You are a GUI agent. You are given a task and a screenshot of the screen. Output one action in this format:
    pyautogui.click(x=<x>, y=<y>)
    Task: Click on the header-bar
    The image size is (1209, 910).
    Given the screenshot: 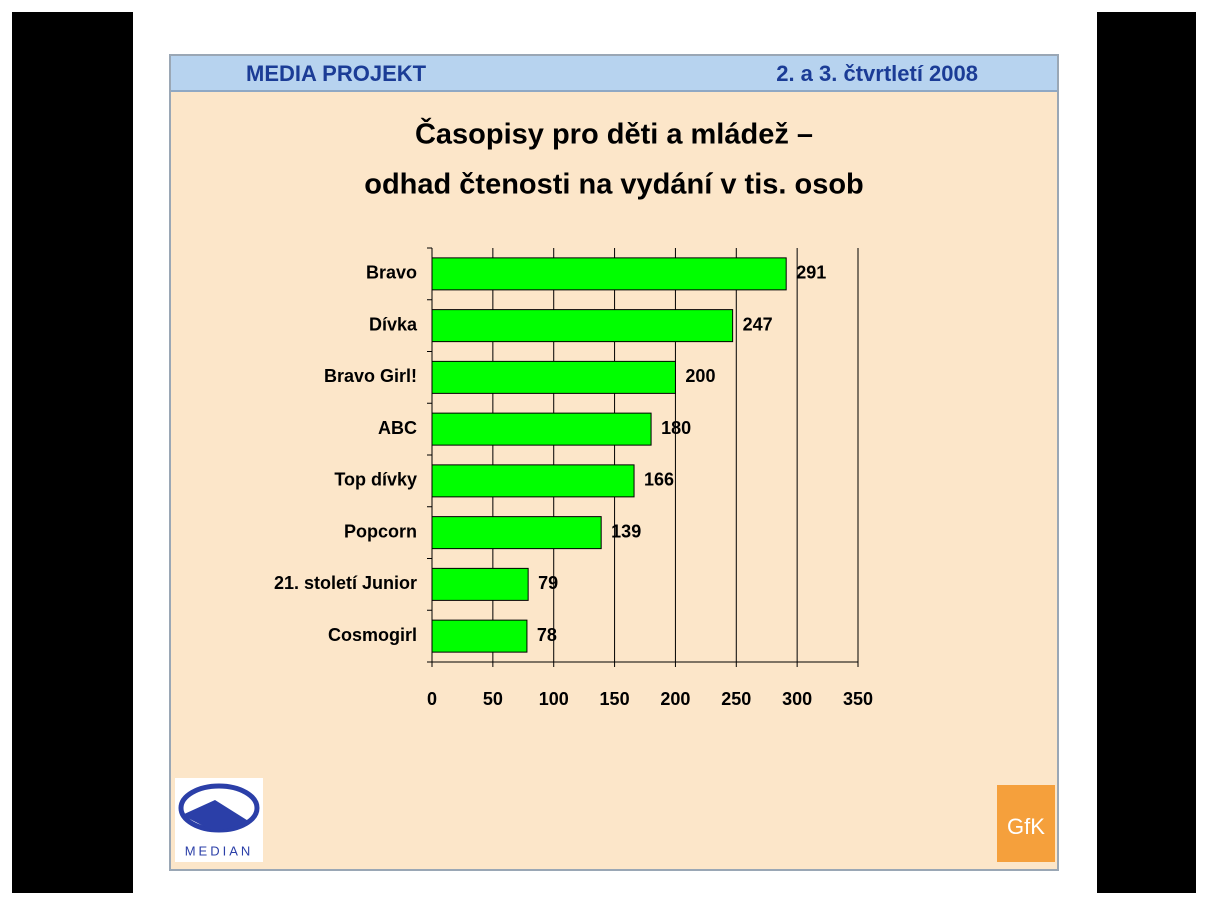 What is the action you would take?
    pyautogui.click(x=614, y=73)
    